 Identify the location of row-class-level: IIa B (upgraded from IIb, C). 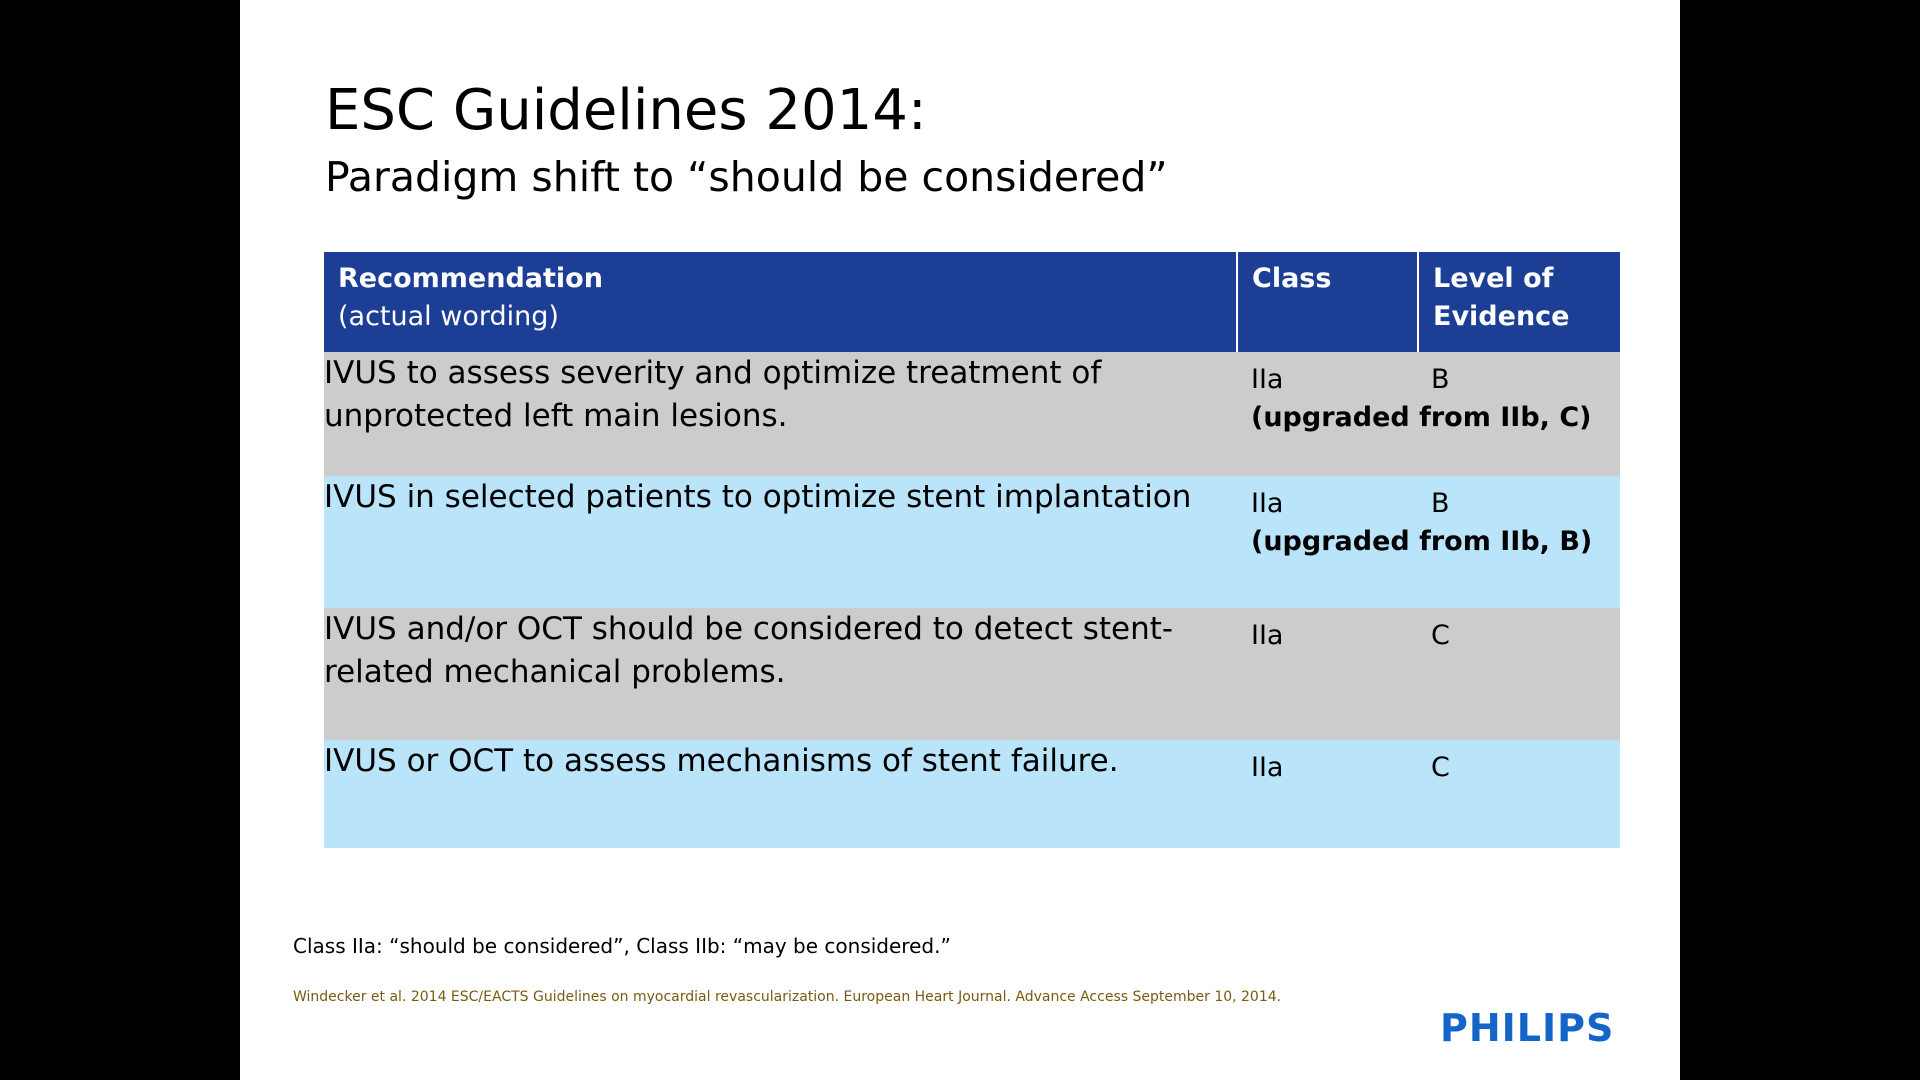
(1428, 414).